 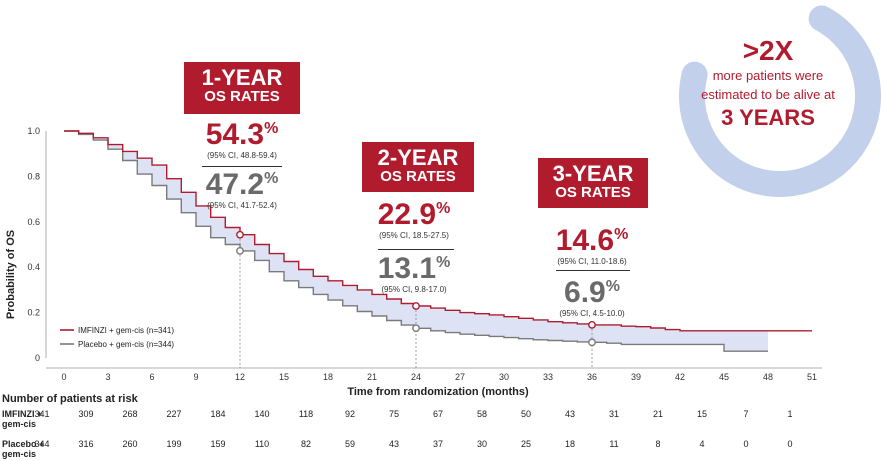 I want to click on stat-1-year-imfinzi: 54.3% (95% CI, 48.8-59.4), so click(x=242, y=139).